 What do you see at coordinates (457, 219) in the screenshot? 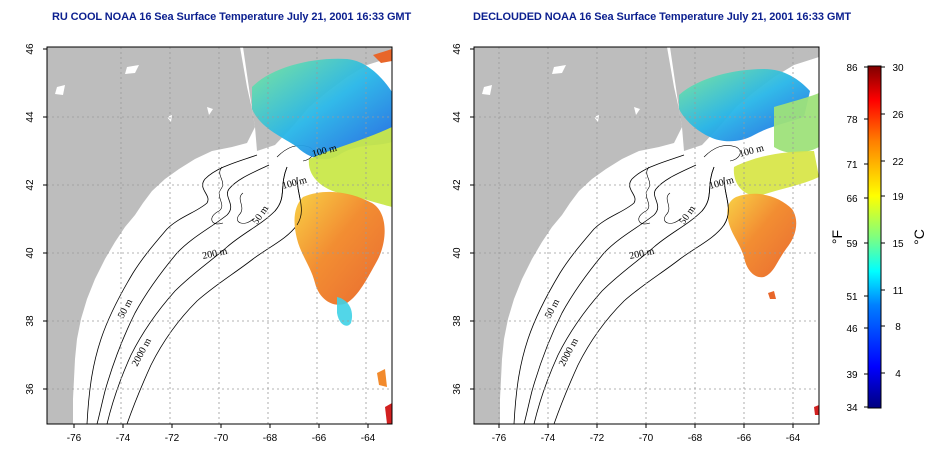
I see `right-lat-labels: 36 38 40 42 44 46` at bounding box center [457, 219].